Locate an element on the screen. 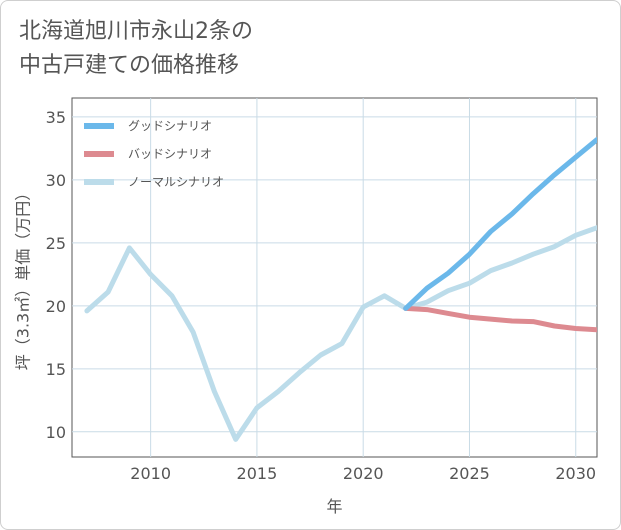 The image size is (621, 530). chart-title: 北海道旭川市永山2条の 中古戸建ての価格推移 is located at coordinates (136, 49).